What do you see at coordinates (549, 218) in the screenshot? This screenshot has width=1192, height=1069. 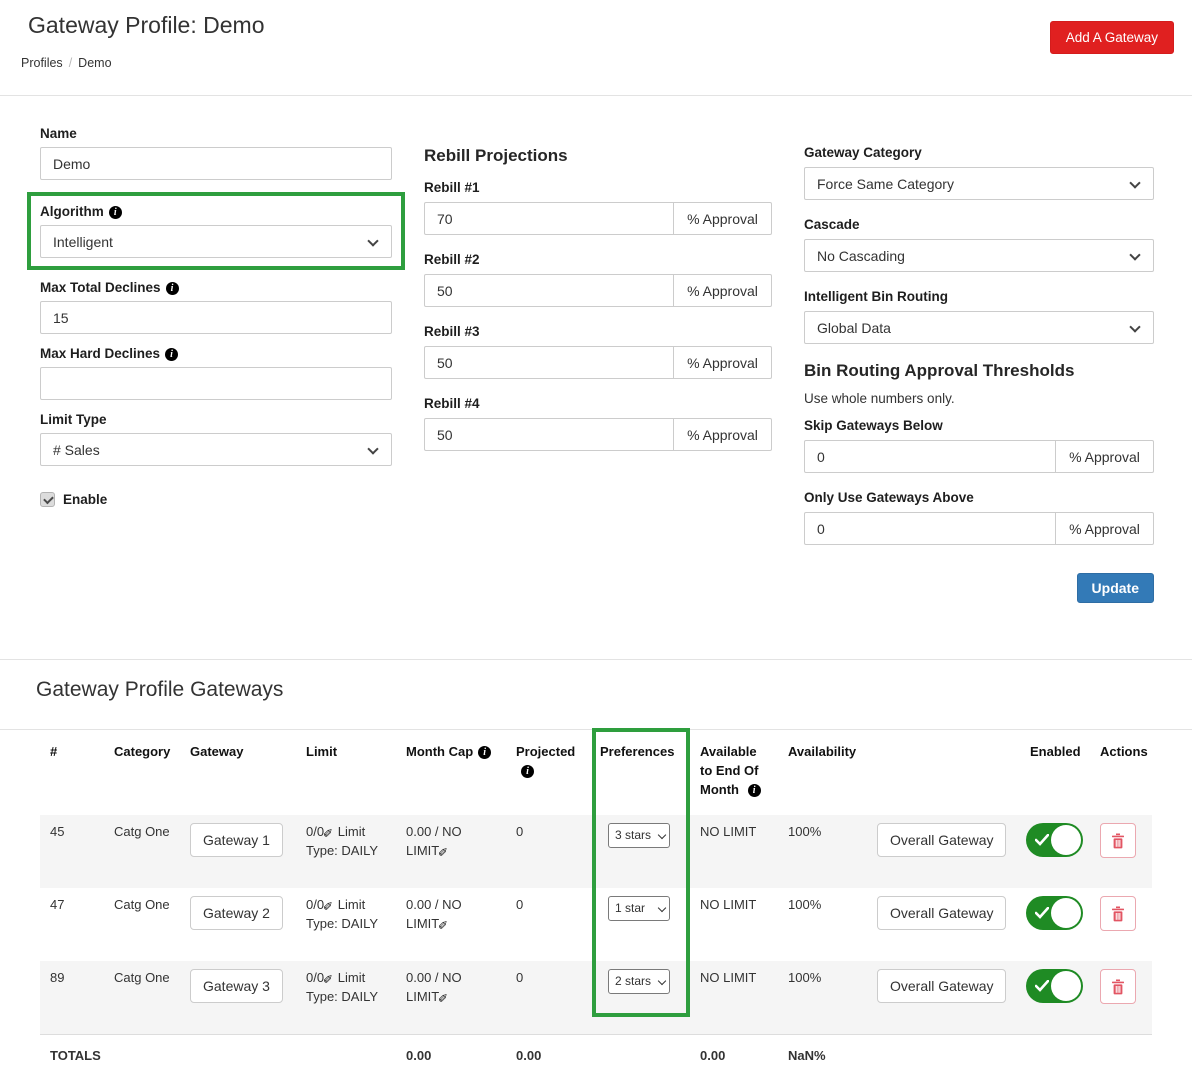 I see `rebill-1-input` at bounding box center [549, 218].